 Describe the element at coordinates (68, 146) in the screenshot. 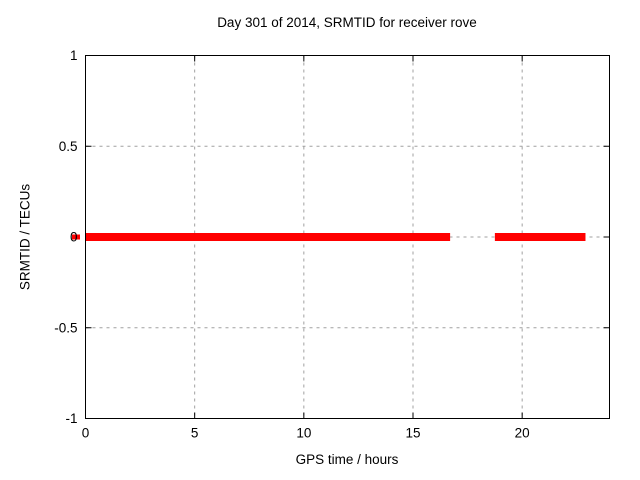

I see `y-tick-label: 0.5` at that location.